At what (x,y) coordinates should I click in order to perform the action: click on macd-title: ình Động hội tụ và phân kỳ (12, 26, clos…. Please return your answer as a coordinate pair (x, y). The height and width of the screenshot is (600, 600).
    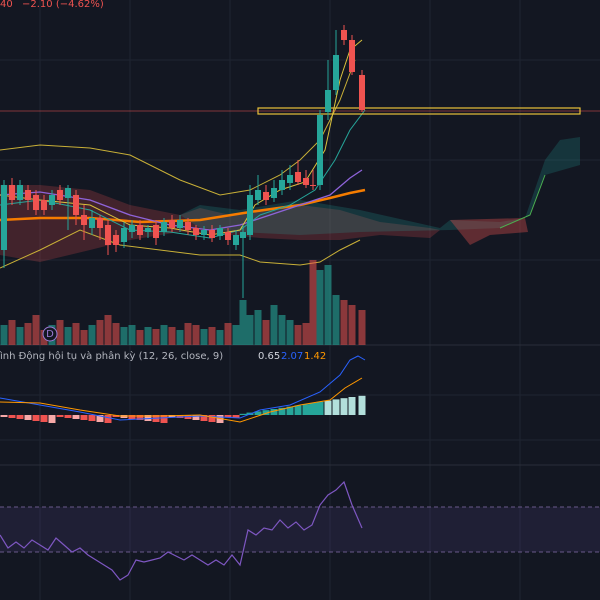
    Looking at the image, I should click on (111, 356).